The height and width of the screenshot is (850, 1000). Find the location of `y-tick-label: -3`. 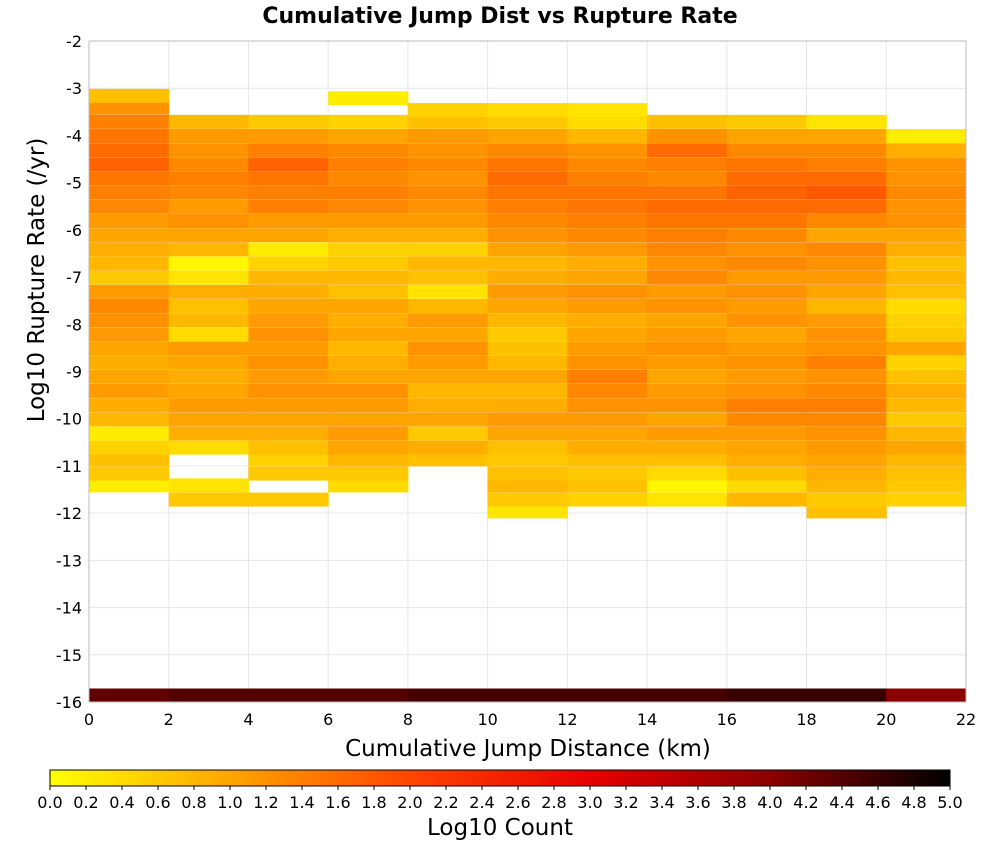

y-tick-label: -3 is located at coordinates (74, 88).